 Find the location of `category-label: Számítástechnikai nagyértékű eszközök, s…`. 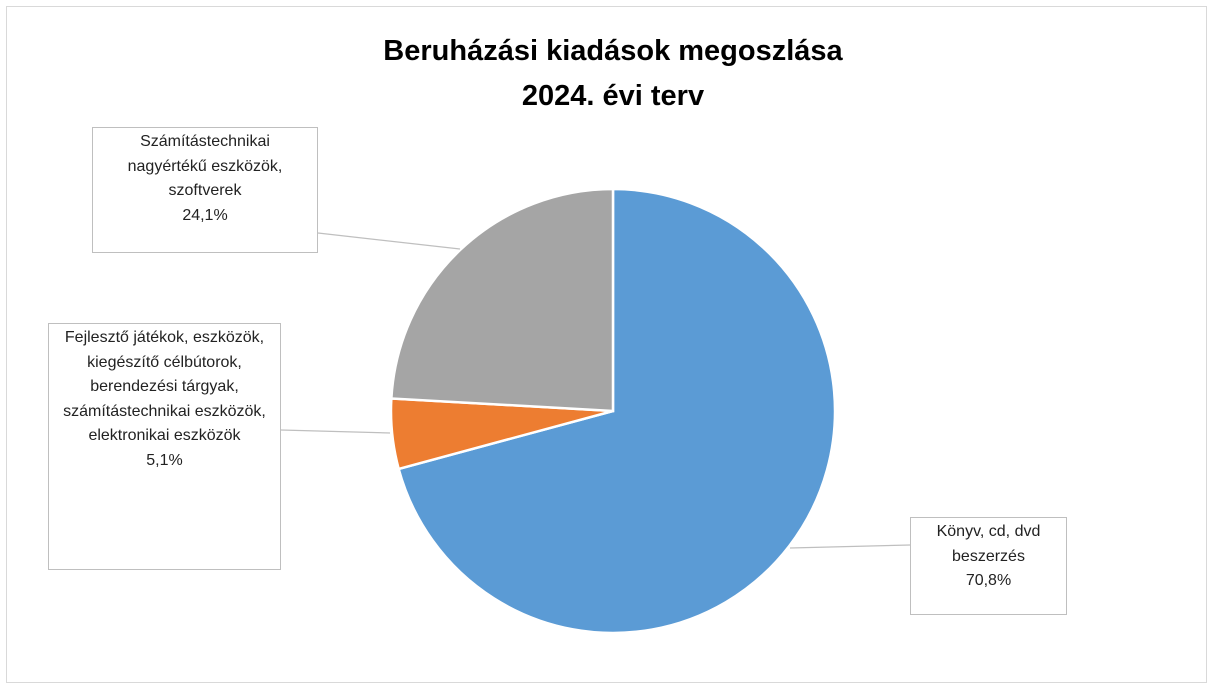

category-label: Számítástechnikai nagyértékű eszközök, s… is located at coordinates (205, 166).